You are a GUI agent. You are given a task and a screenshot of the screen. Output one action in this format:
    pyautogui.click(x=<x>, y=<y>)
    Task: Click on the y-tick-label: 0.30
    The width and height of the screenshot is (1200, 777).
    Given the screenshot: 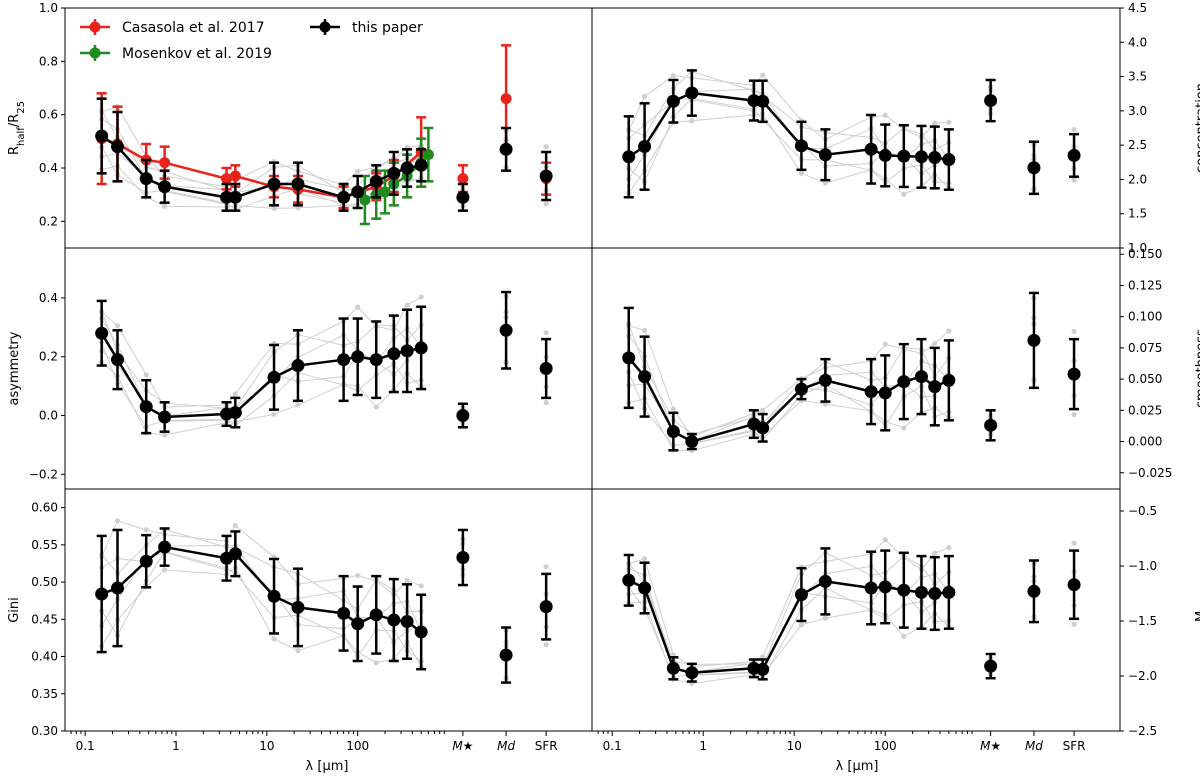 What is the action you would take?
    pyautogui.click(x=44, y=731)
    